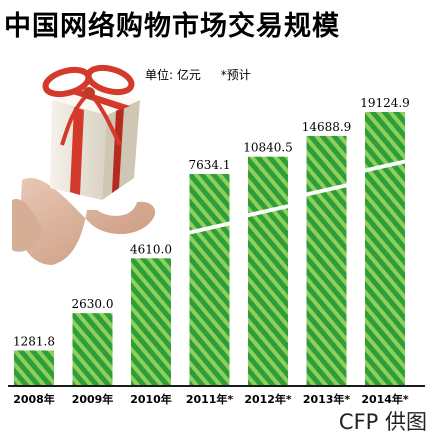  What do you see at coordinates (87, 221) in the screenshot?
I see `hand-shape` at bounding box center [87, 221].